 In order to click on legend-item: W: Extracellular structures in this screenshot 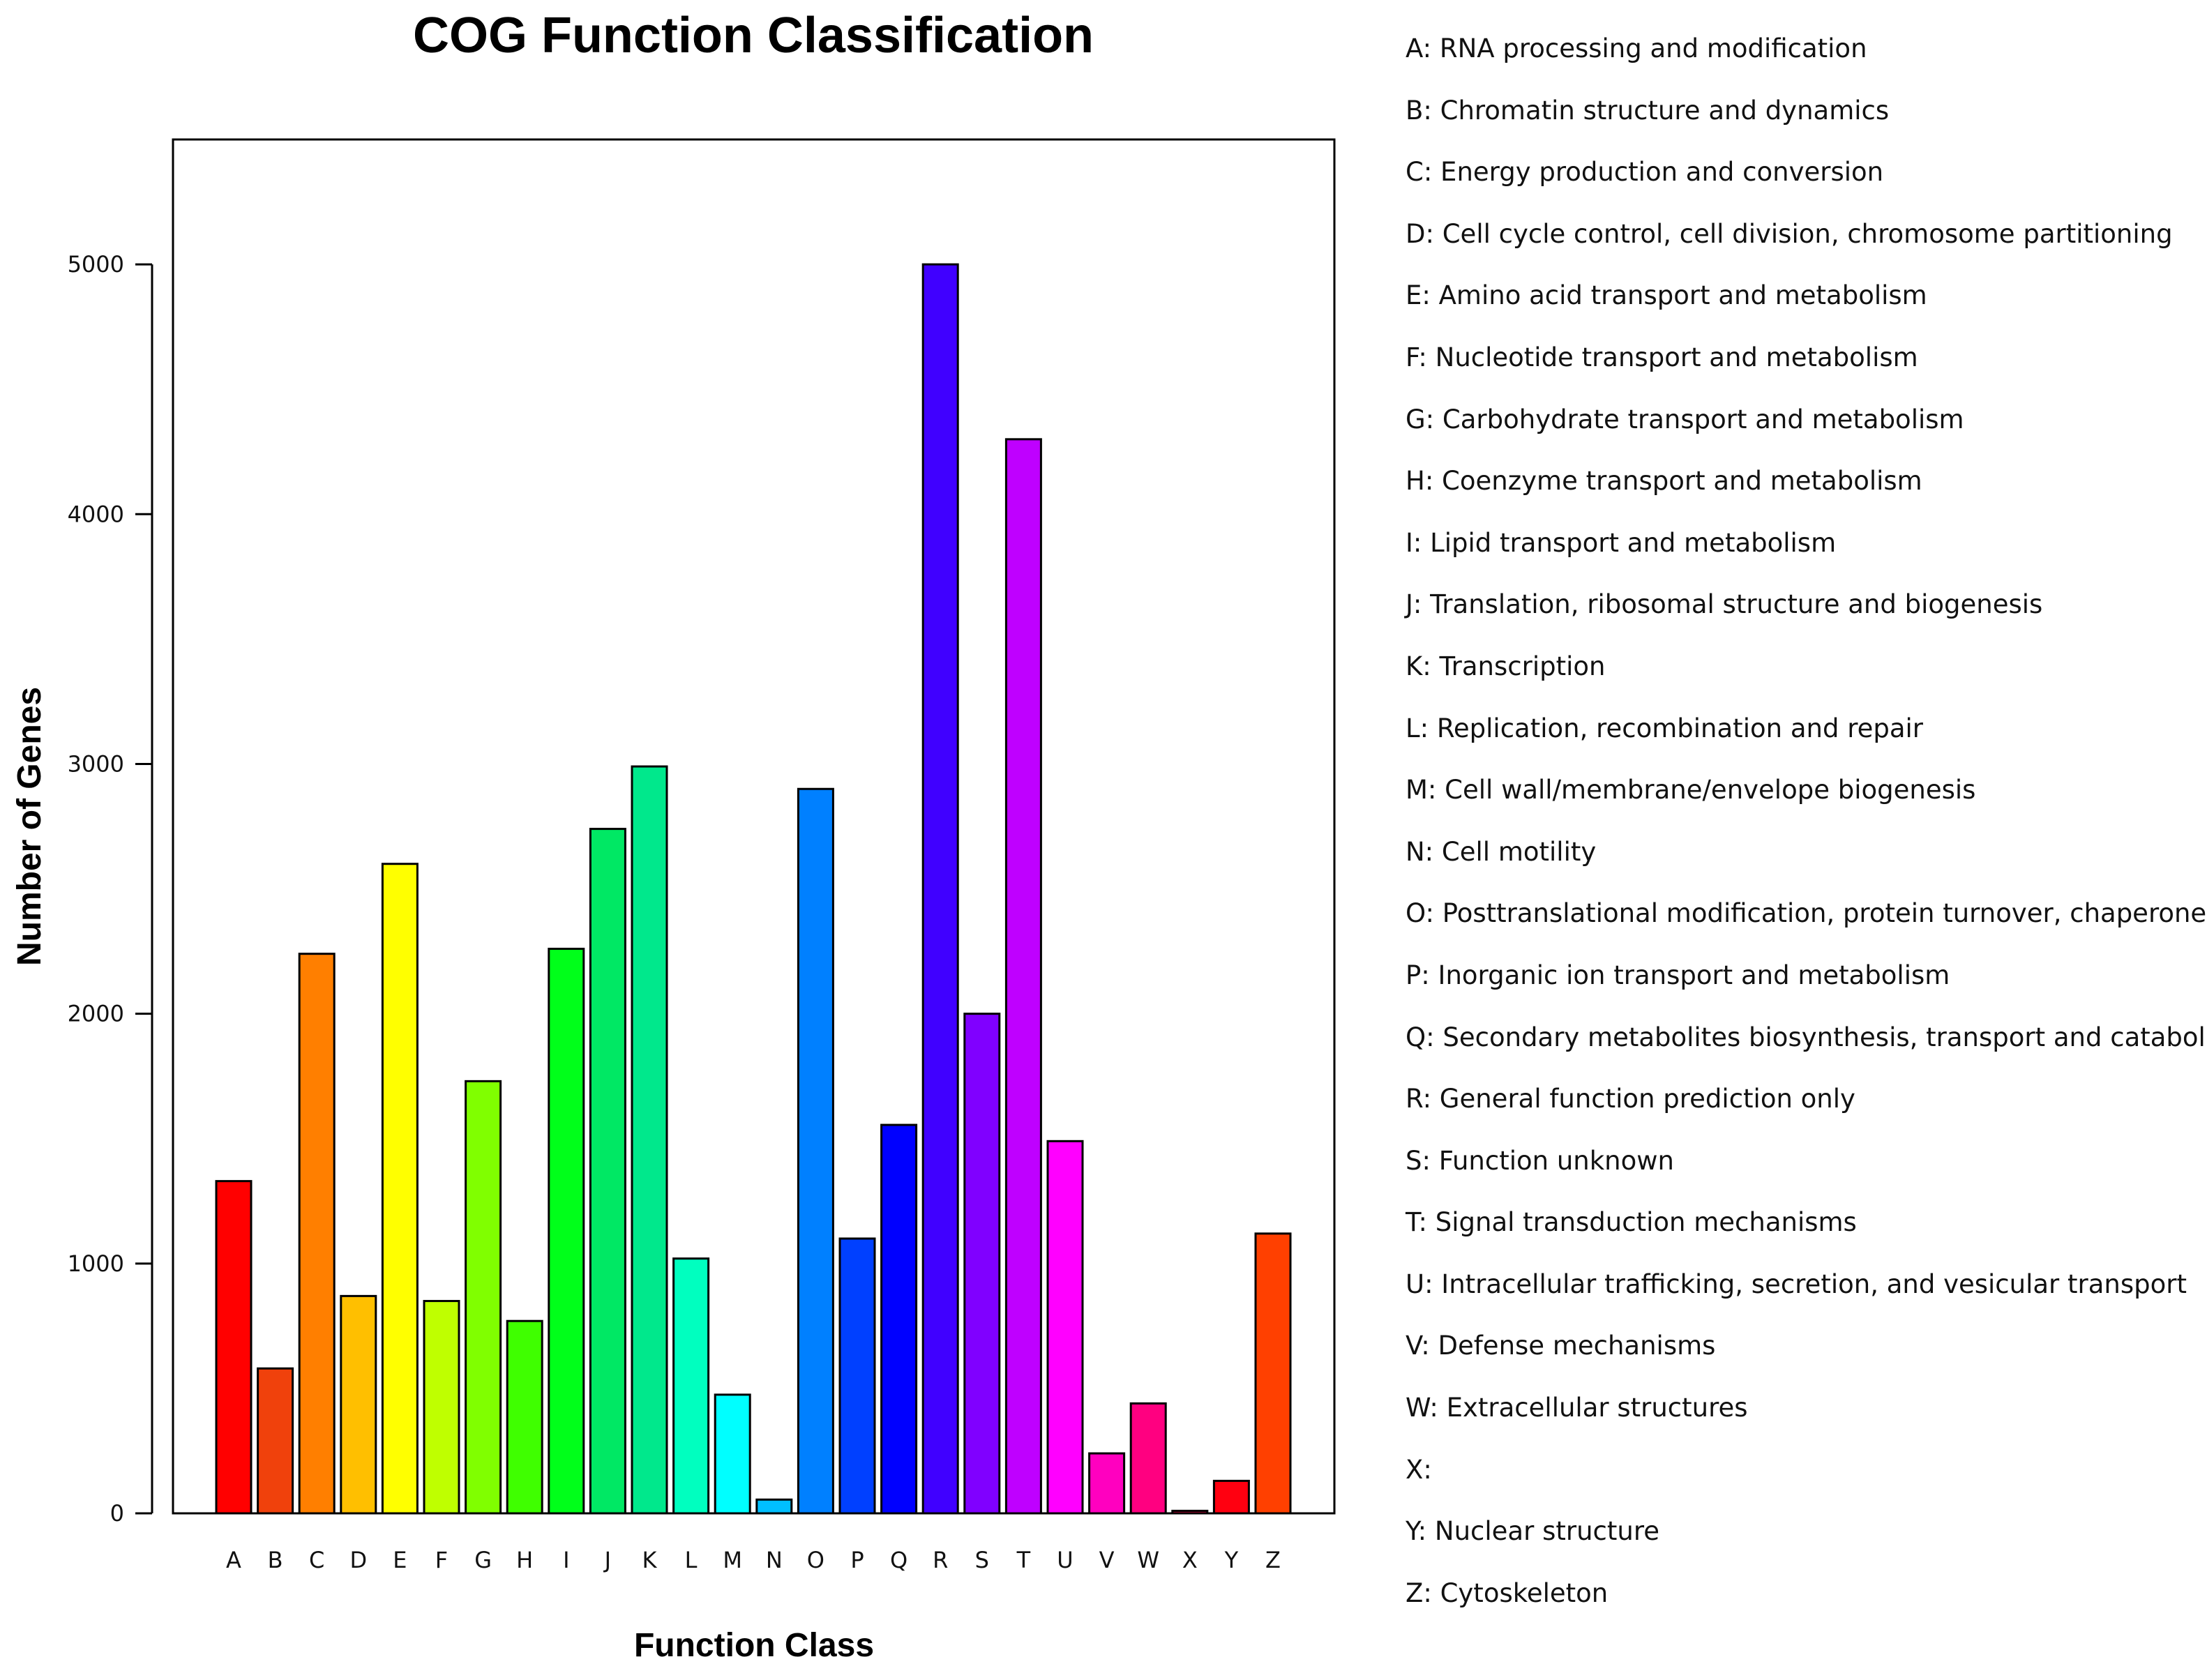, I will do `click(1577, 1408)`.